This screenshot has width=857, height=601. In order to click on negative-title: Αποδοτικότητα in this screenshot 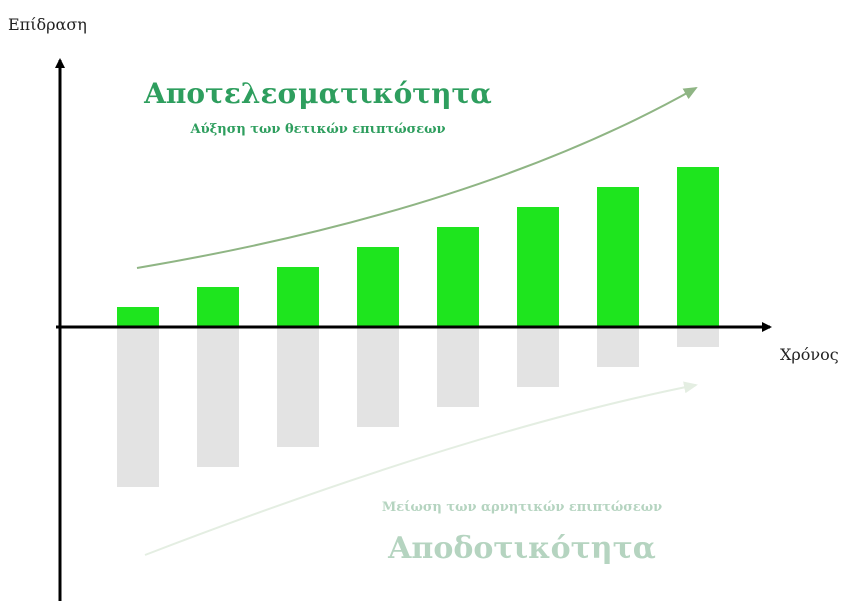, I will do `click(521, 548)`.